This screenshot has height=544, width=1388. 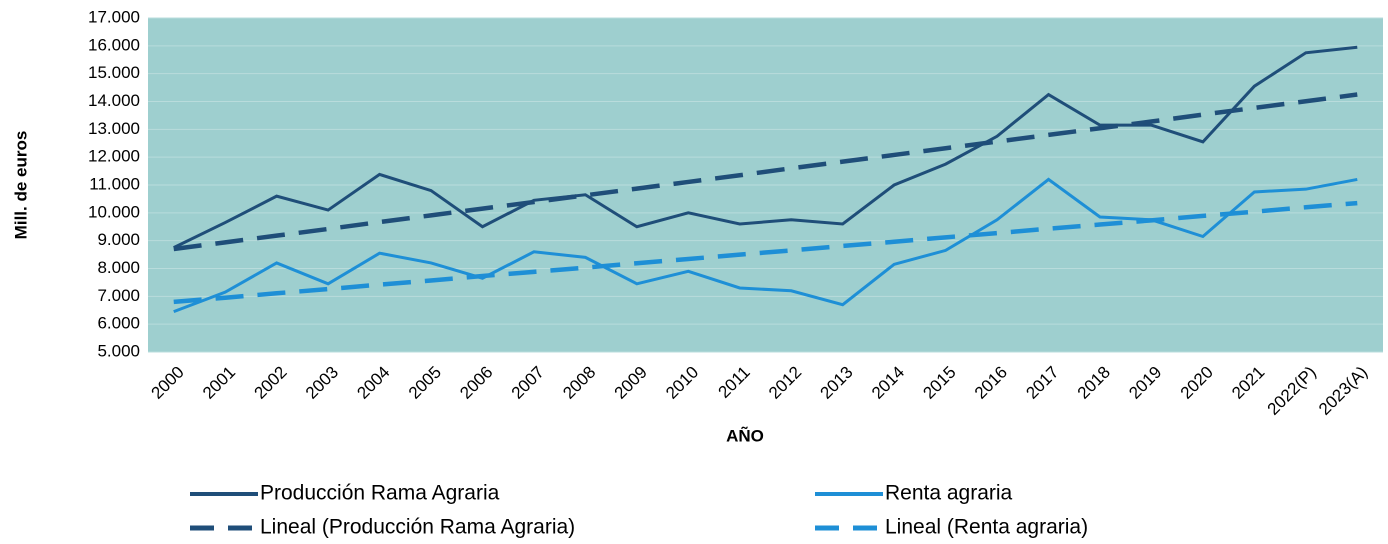 I want to click on x-tick-label: 2018, so click(x=1094, y=383).